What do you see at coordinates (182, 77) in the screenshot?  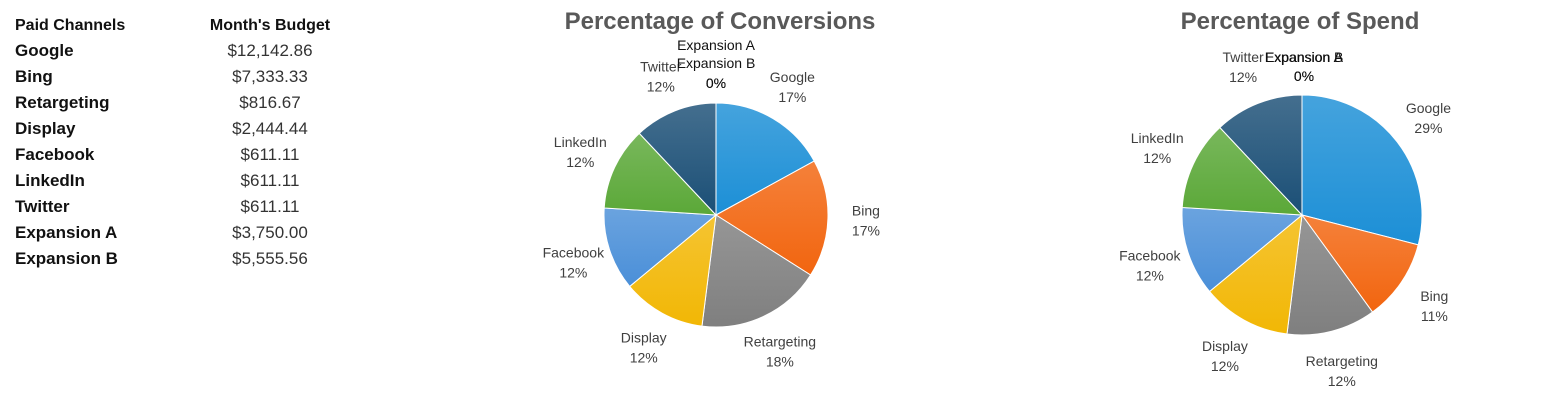 I see `table-row: Bing $7,333.33` at bounding box center [182, 77].